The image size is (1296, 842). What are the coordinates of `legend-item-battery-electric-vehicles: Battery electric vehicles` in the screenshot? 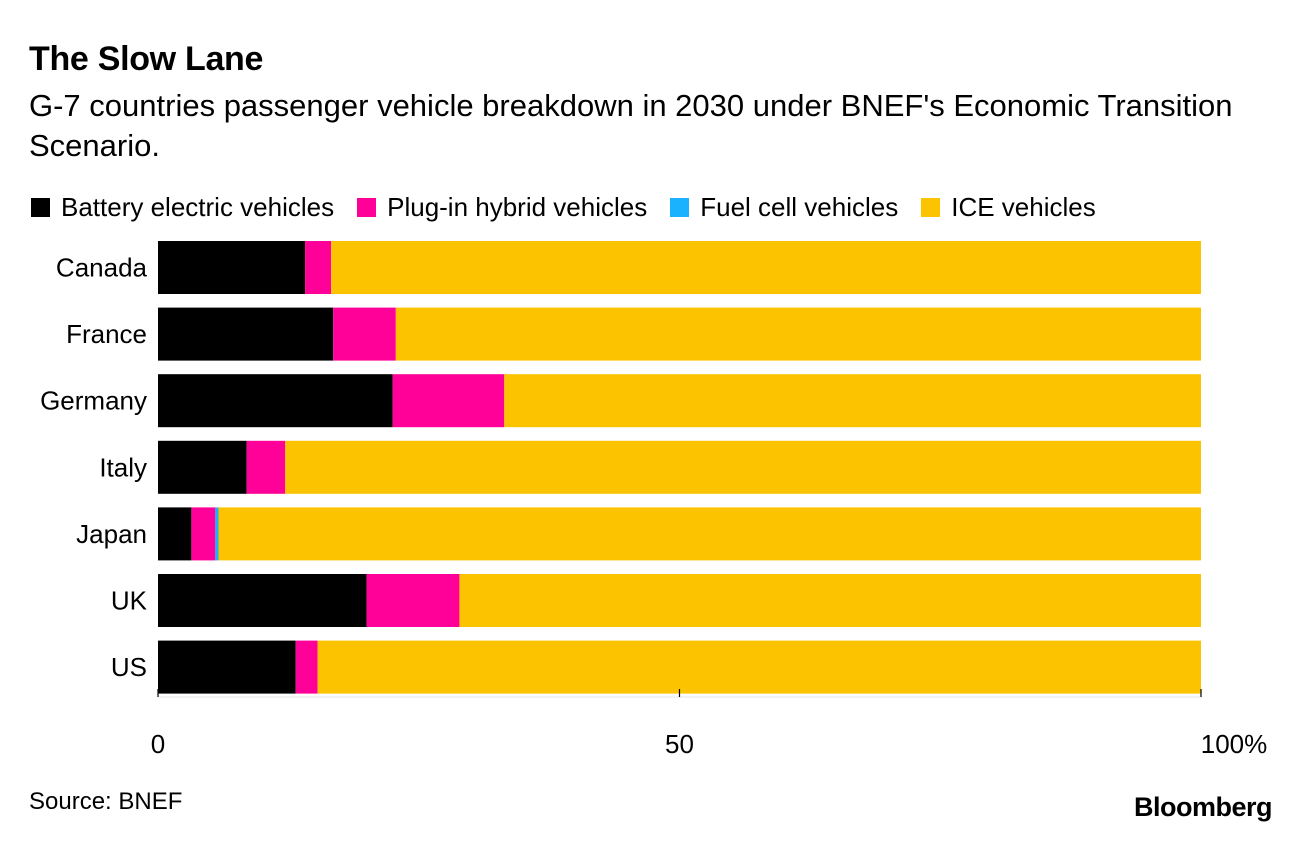 It's located at (182, 207).